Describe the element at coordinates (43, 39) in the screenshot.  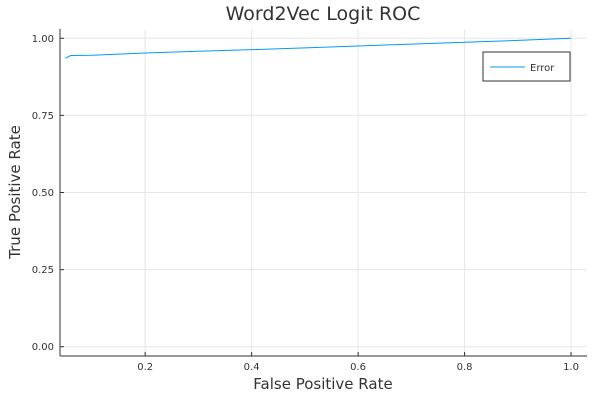
I see `y-tick-label: 1.00` at that location.